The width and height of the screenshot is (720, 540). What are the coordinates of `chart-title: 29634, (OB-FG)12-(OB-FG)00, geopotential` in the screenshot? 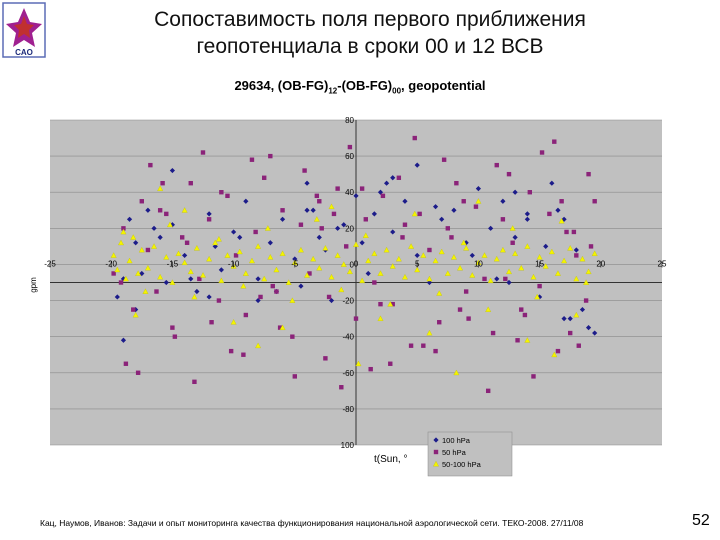 It's located at (360, 87).